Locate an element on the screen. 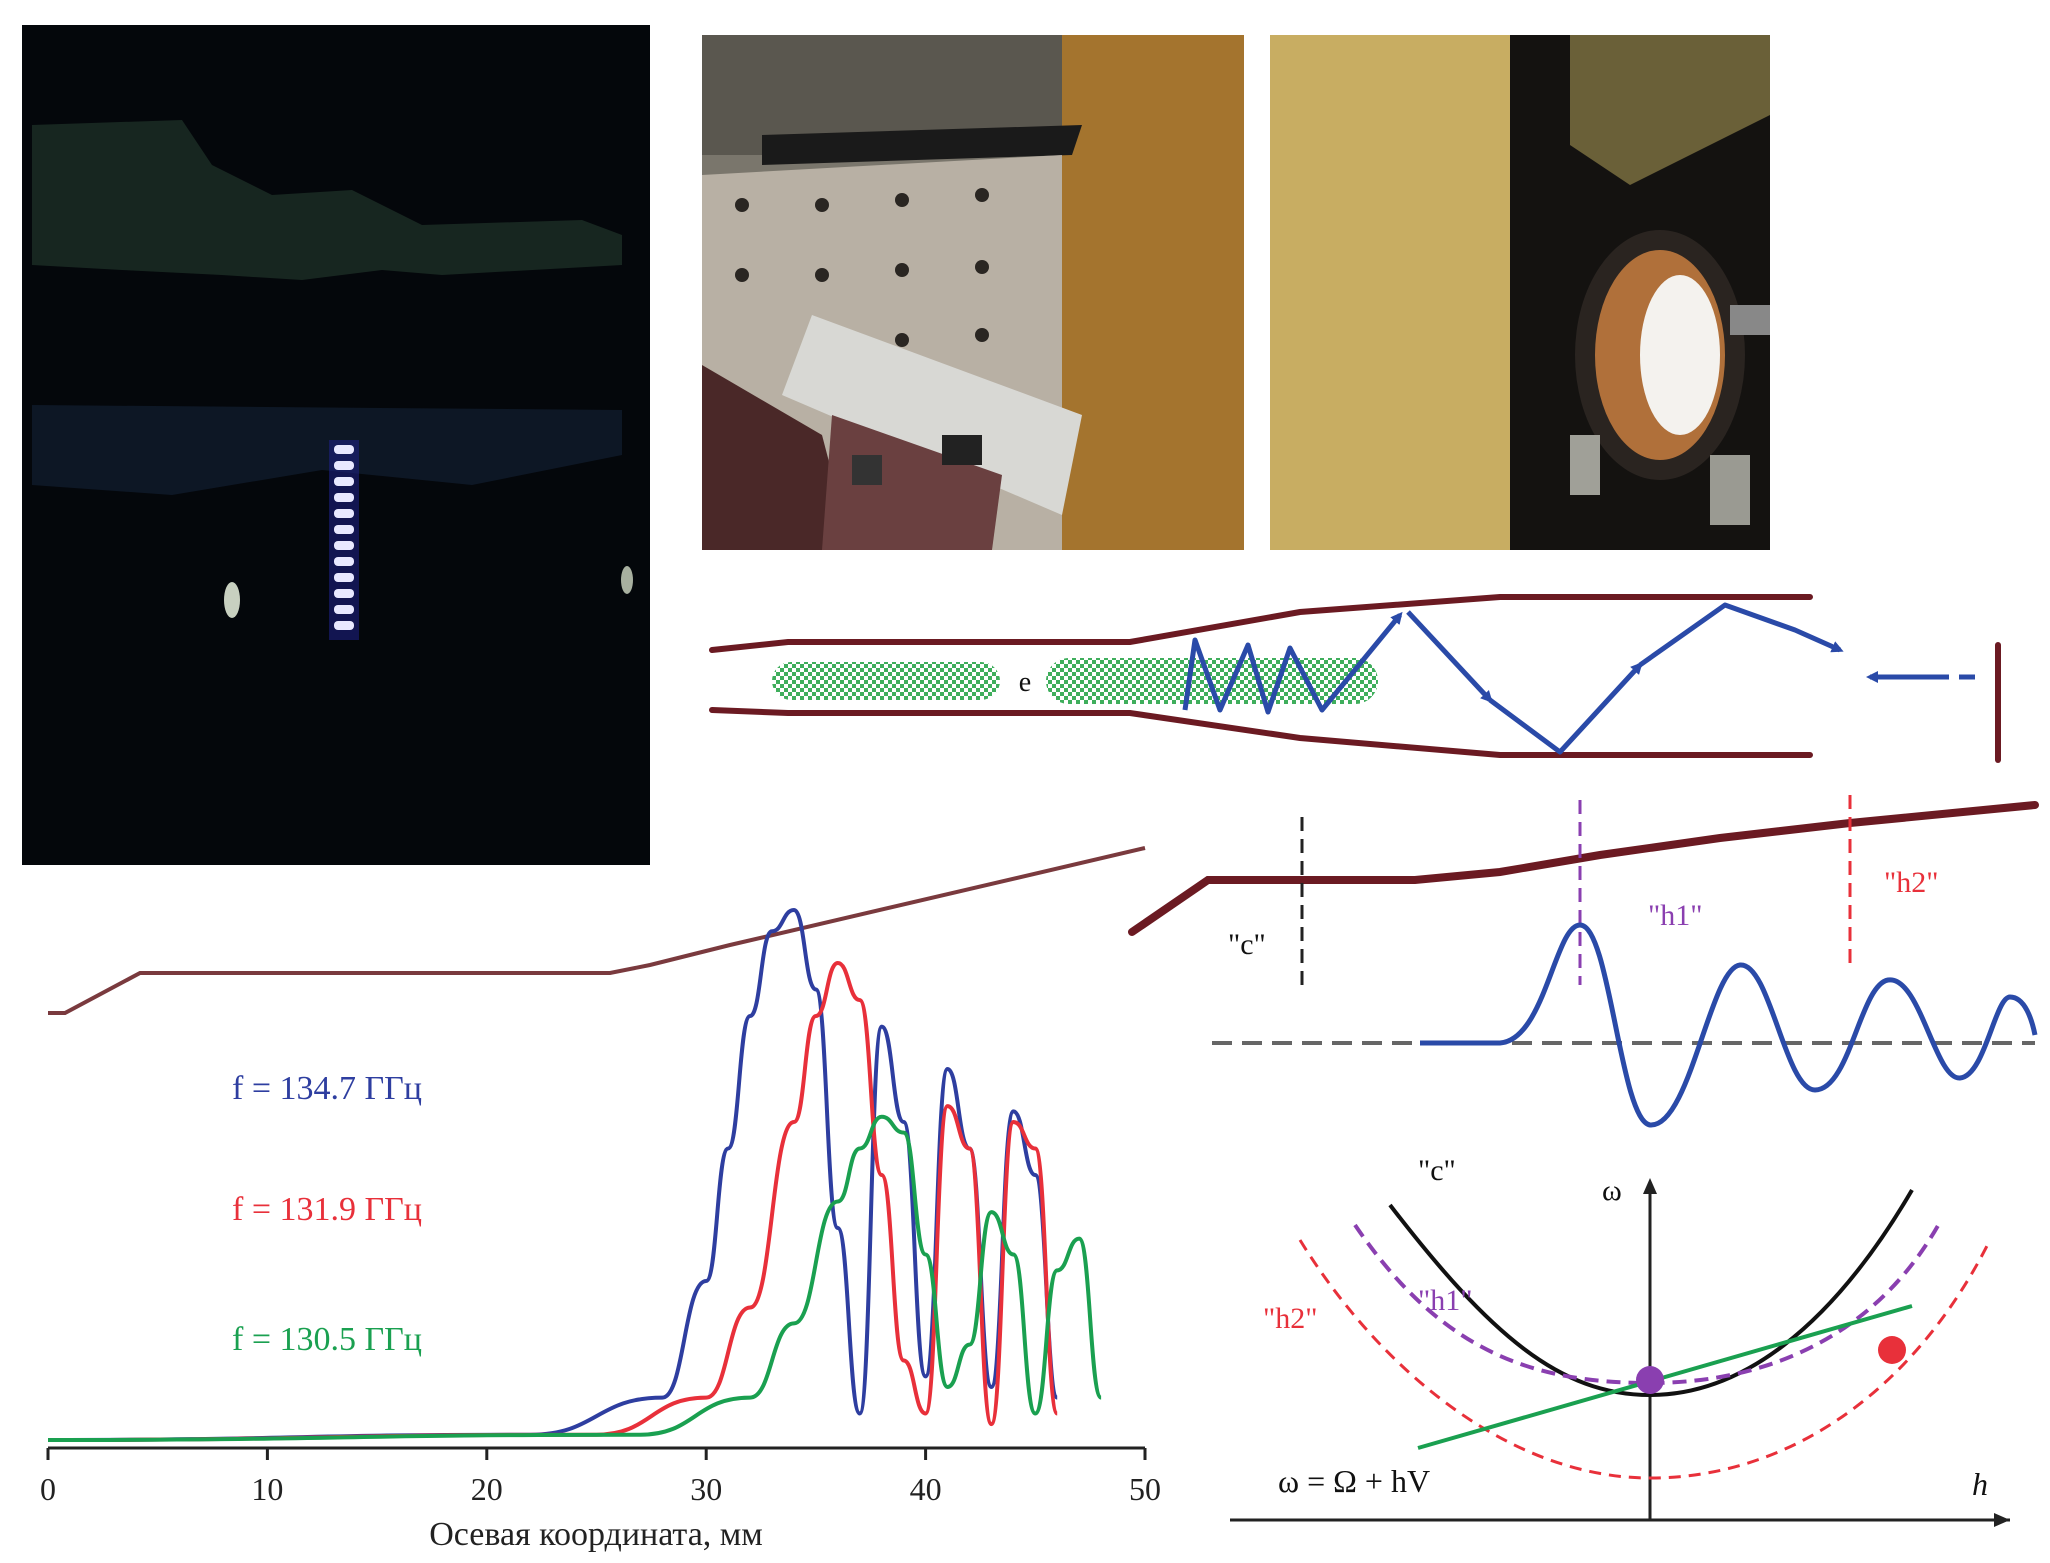 The width and height of the screenshot is (2050, 1563). waveguide-walls is located at coordinates (1355, 678).